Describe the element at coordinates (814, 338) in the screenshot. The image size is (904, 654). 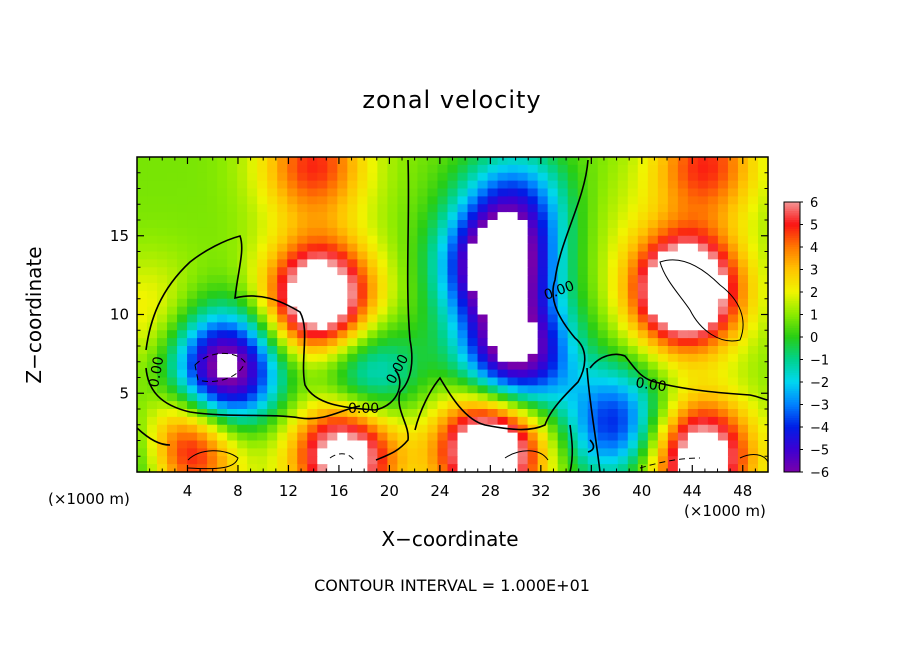
I see `colorbar-tick-label: 0` at that location.